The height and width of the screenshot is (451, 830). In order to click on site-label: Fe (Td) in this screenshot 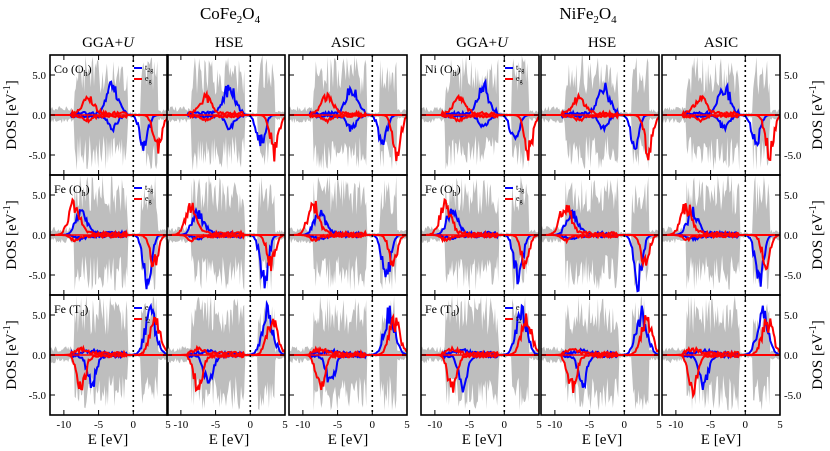, I will do `click(71, 310)`.